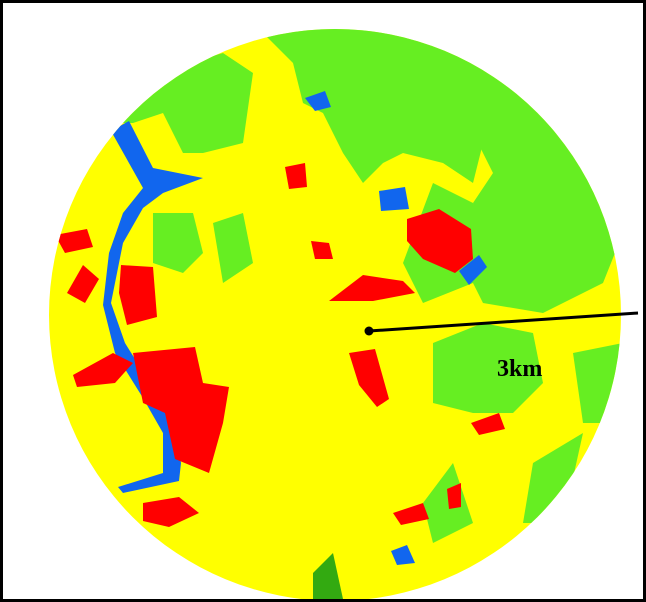 The height and width of the screenshot is (602, 646). Describe the element at coordinates (369, 378) in the screenshot. I see `built-up-center-lower` at that location.